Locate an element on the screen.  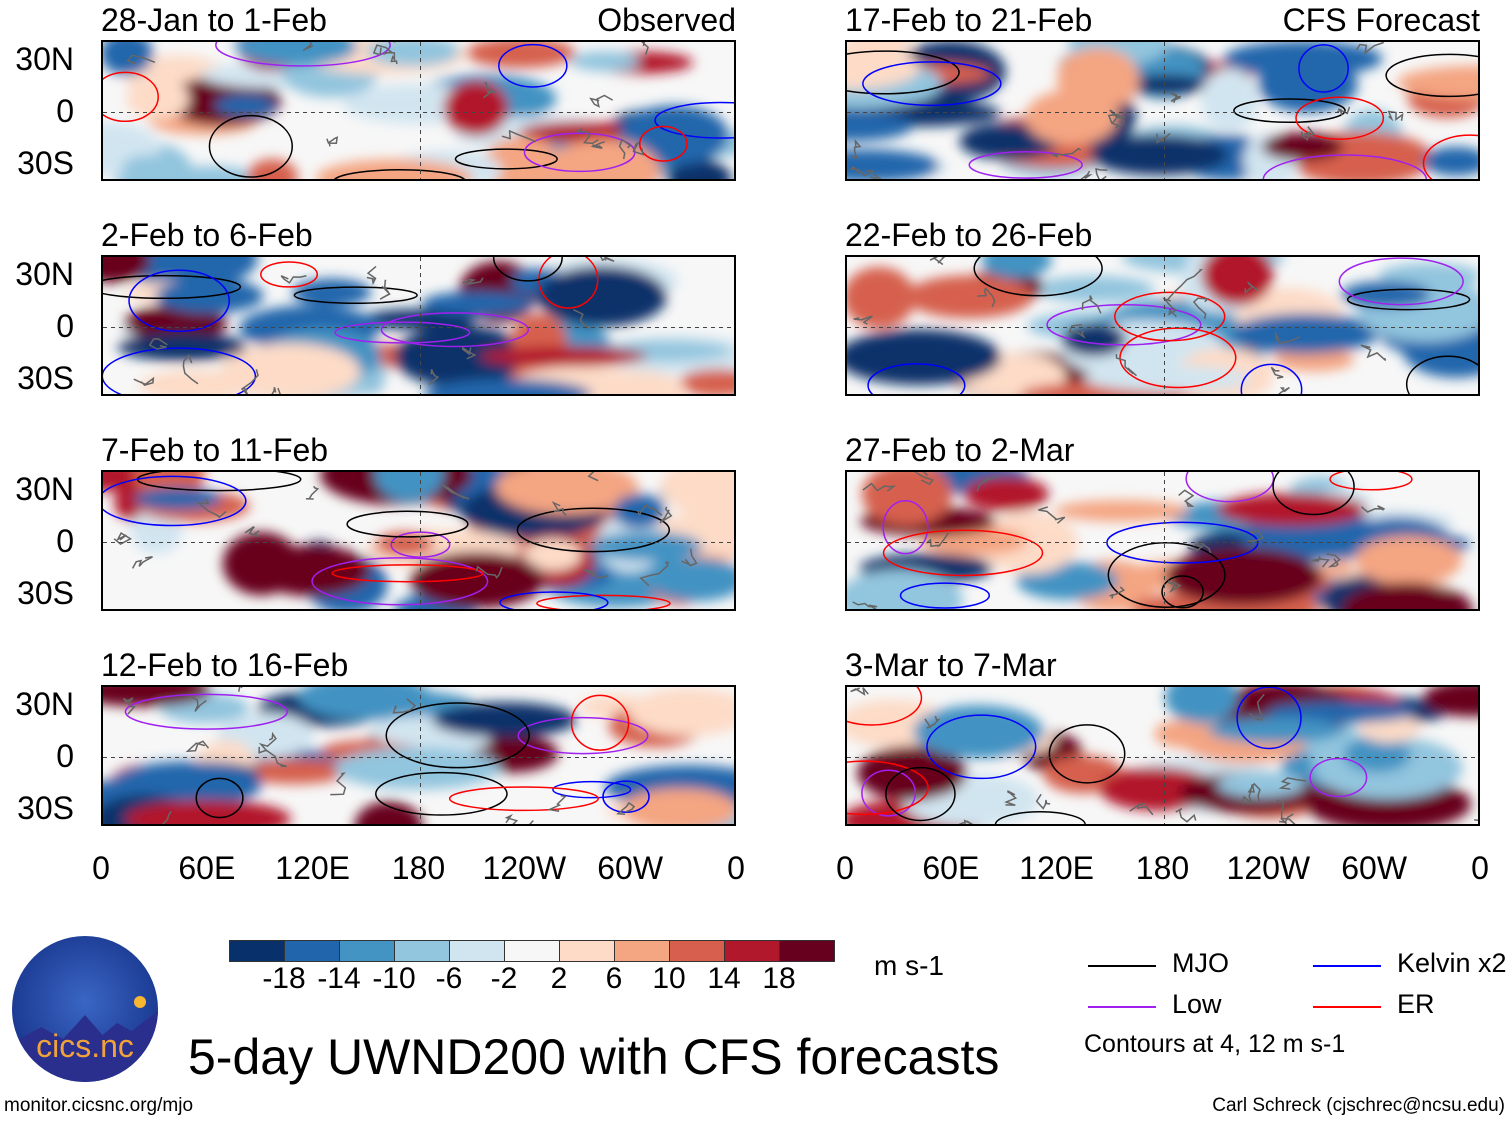
colorbar-label: 2 is located at coordinates (559, 978).